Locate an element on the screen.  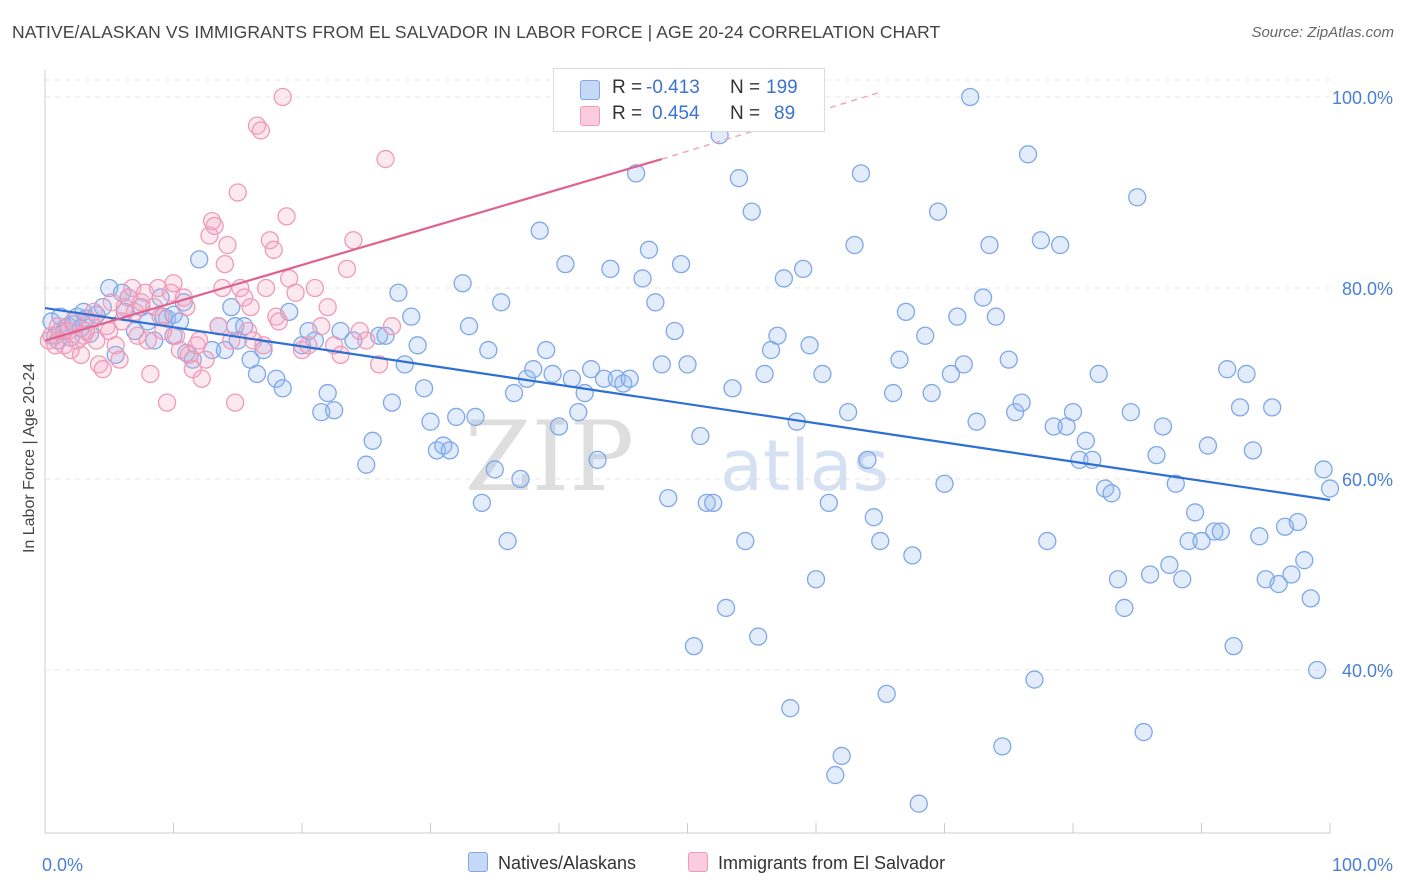
trend-line-immigrants is located at coordinates (353, 250).